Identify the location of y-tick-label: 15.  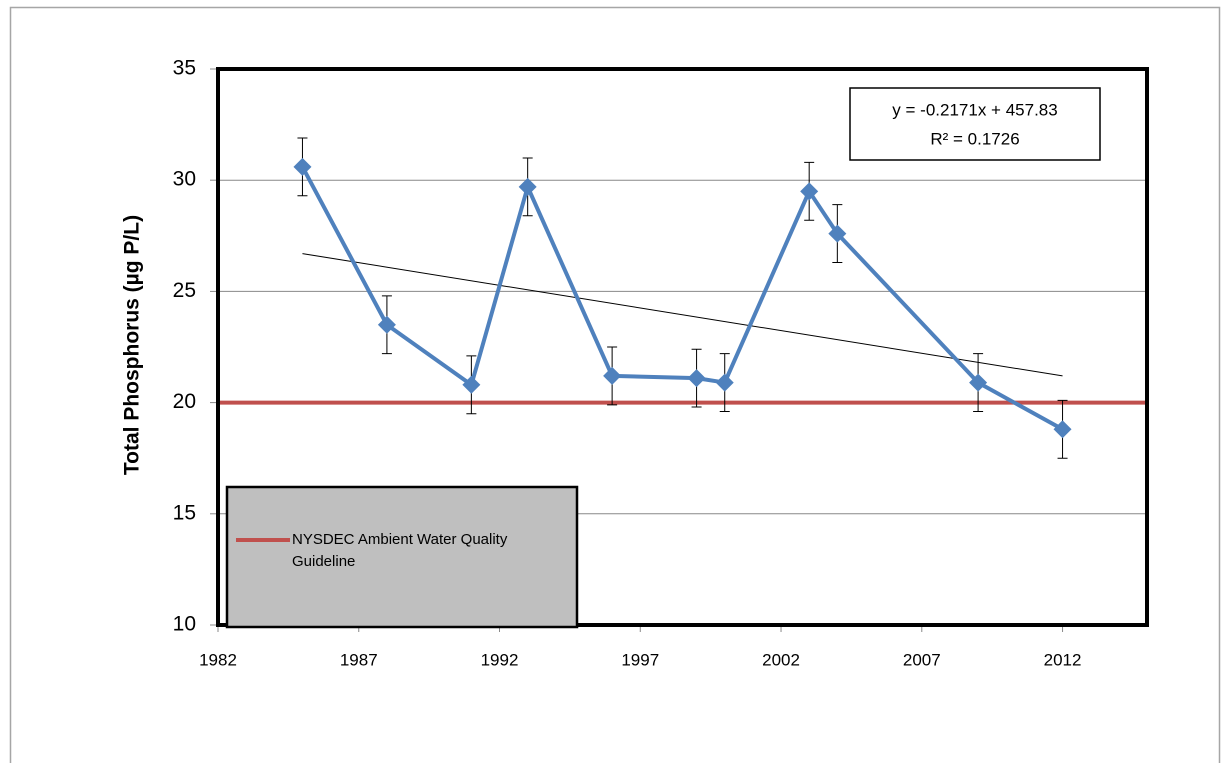
(184, 512).